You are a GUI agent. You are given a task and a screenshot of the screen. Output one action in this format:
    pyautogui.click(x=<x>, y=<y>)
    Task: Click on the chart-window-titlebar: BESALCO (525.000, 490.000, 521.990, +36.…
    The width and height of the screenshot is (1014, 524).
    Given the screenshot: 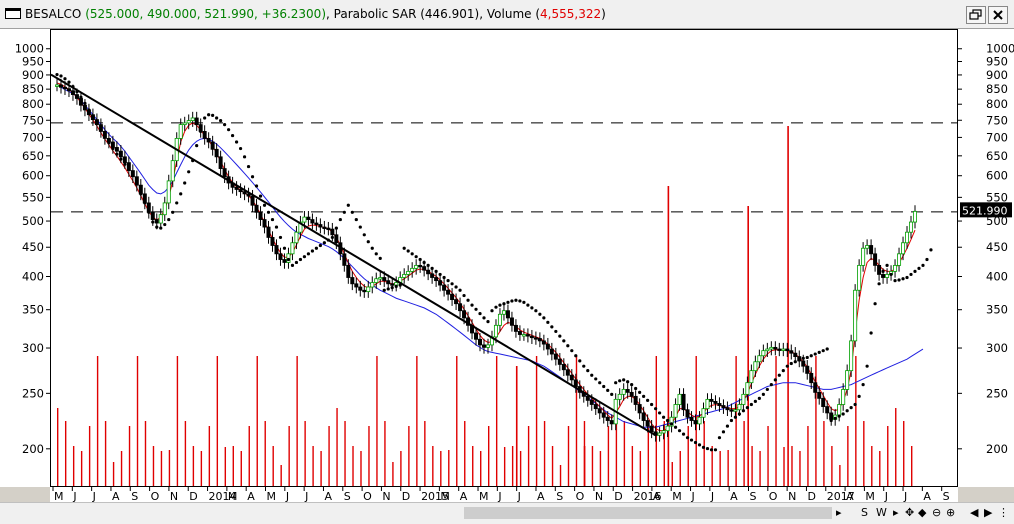 What is the action you would take?
    pyautogui.click(x=507, y=14)
    